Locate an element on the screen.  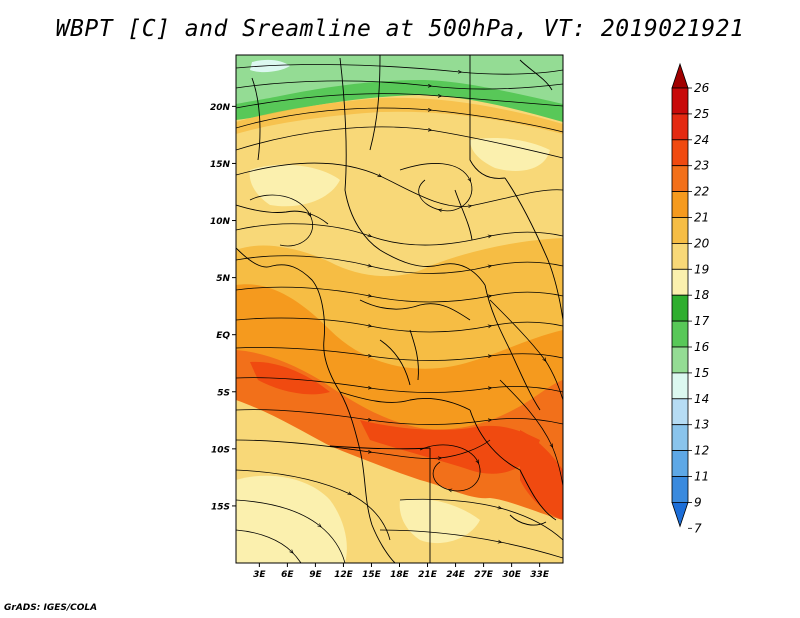
longitude-axis: 3E 6E 9E 12E 15E 18E 21E 24E 27E 30E 33E is located at coordinates (401, 571).